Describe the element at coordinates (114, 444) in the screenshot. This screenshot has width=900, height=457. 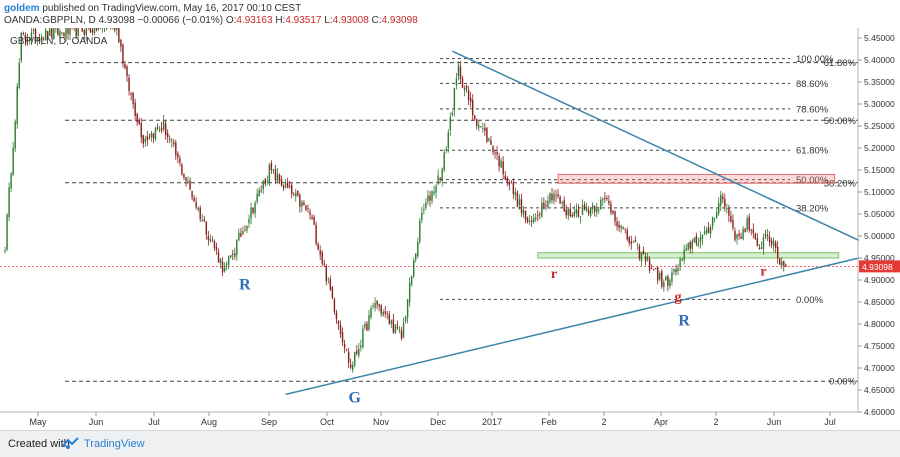
I see `tradingview-brand: TradingView` at that location.